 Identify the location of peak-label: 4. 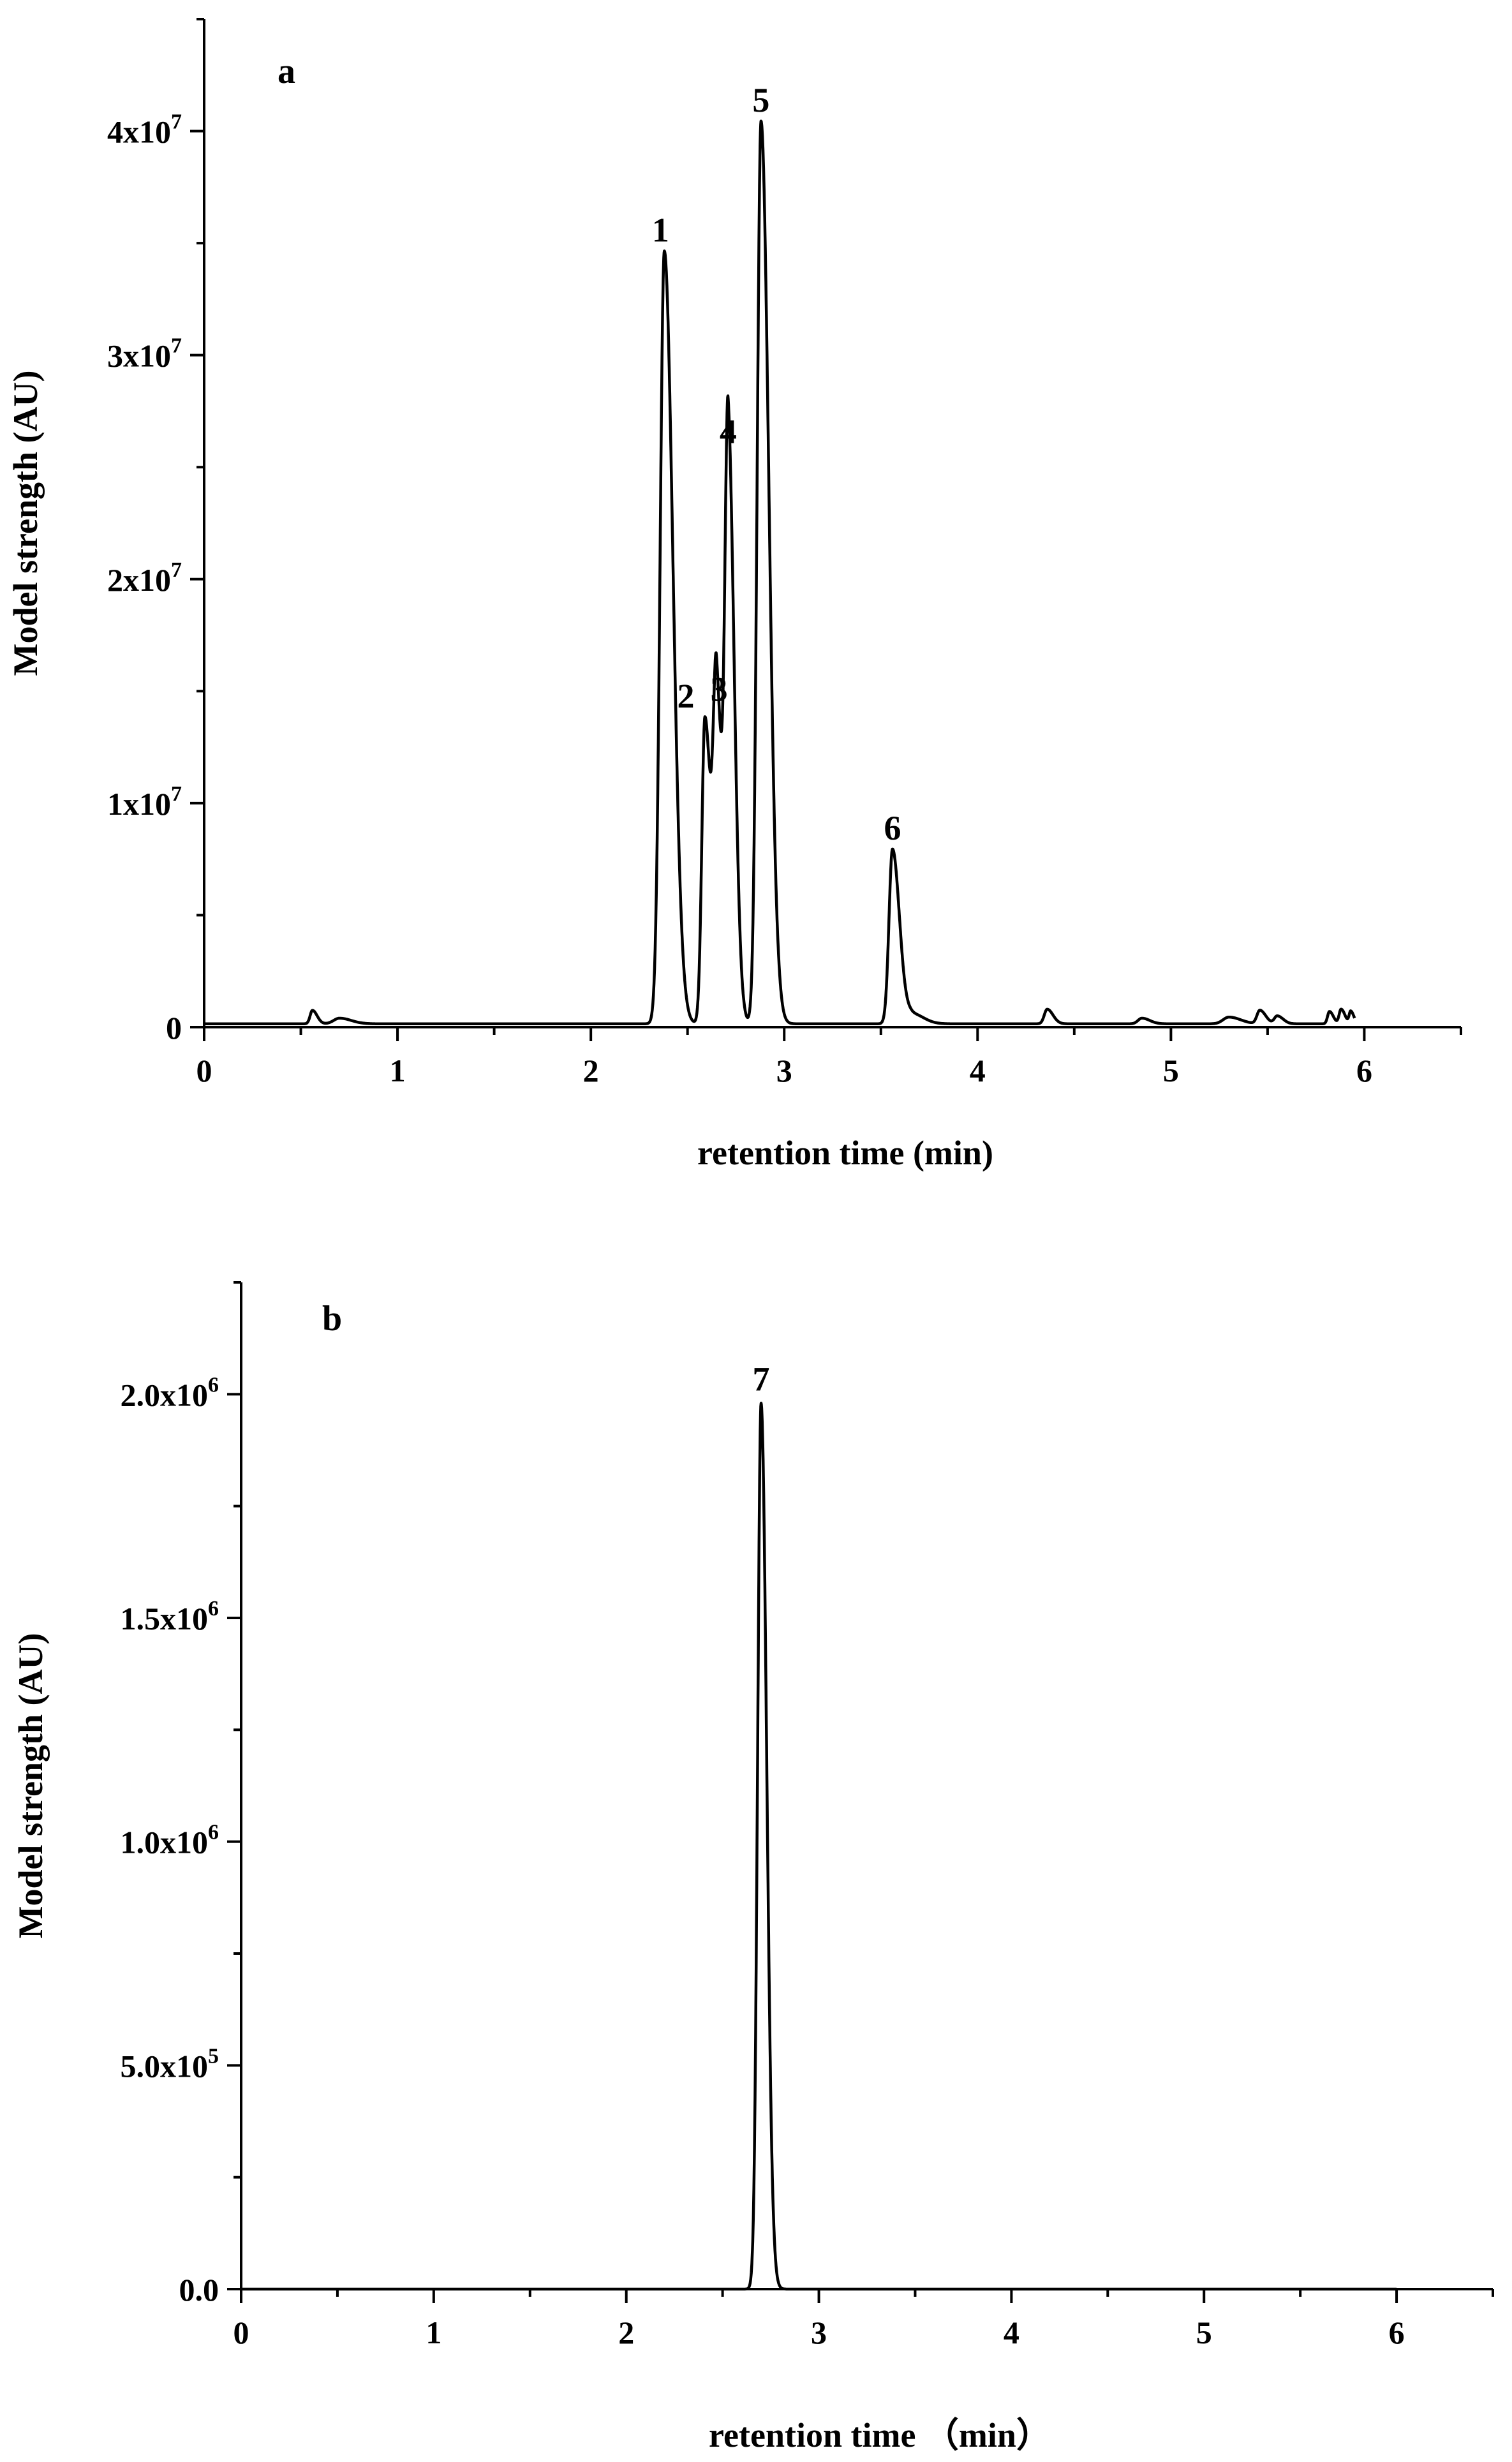
(728, 432).